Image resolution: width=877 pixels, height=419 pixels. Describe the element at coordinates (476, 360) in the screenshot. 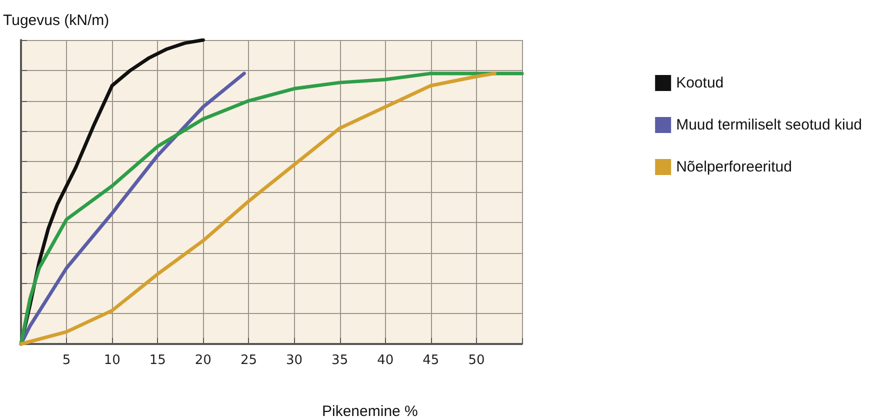

I see `x-tick-label: 50` at that location.